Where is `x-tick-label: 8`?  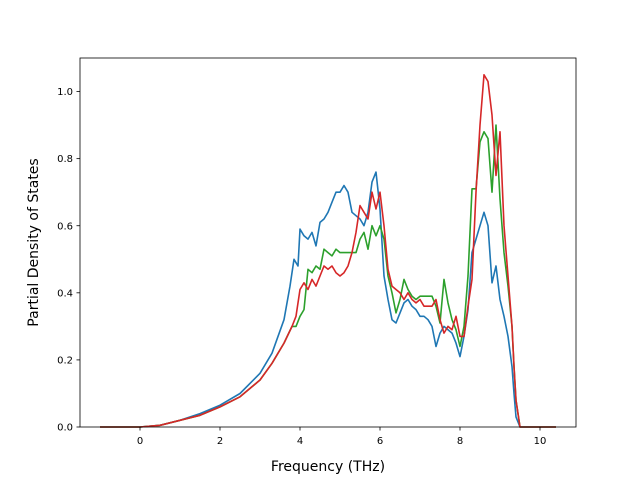
x-tick-label: 8 is located at coordinates (460, 441).